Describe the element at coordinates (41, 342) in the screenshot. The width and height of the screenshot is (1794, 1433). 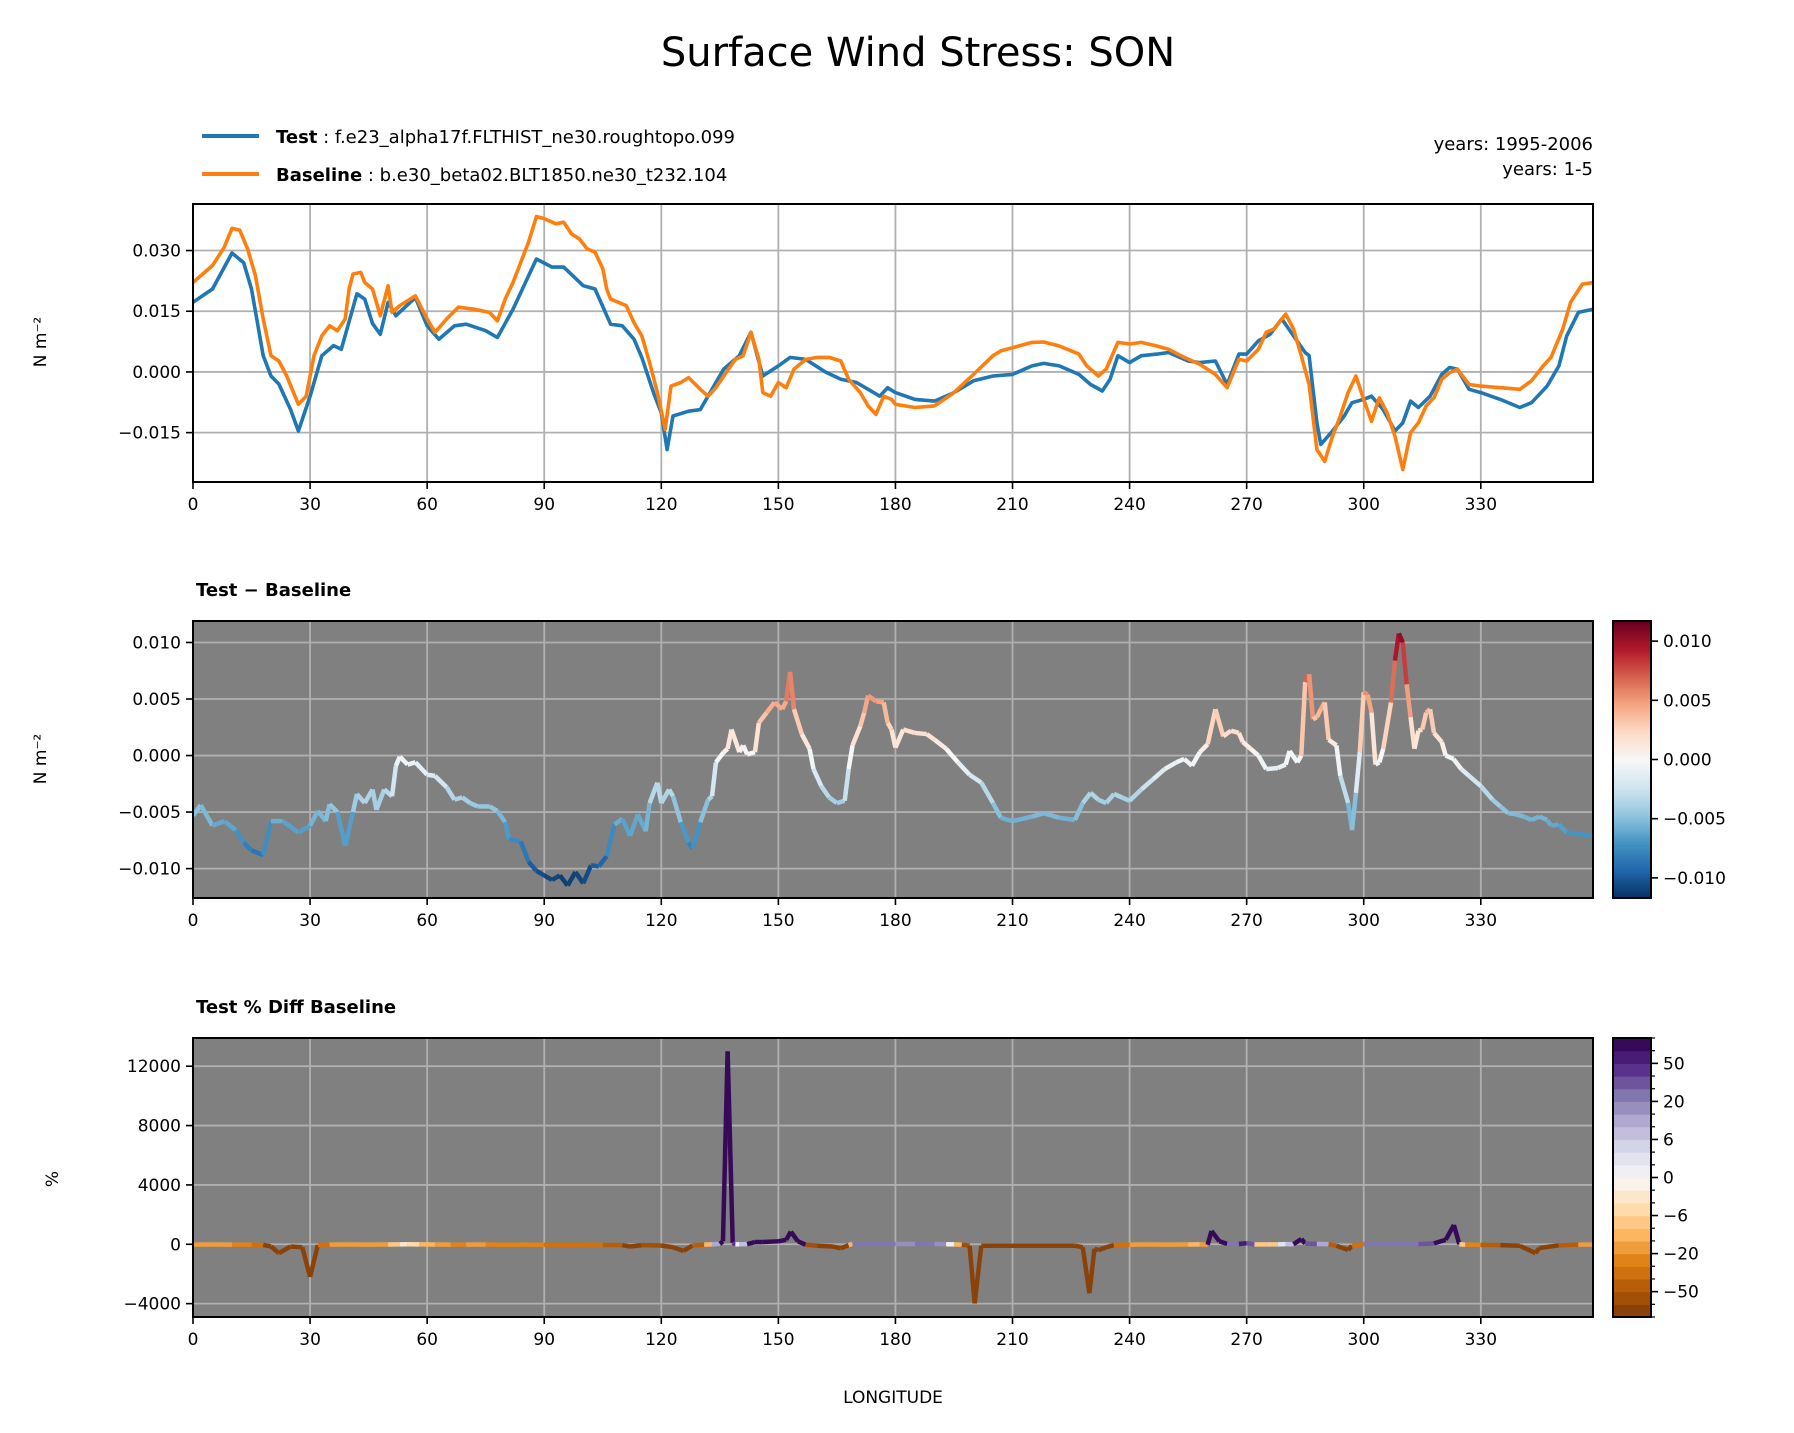
I see `means-ylabel: N m⁻²` at that location.